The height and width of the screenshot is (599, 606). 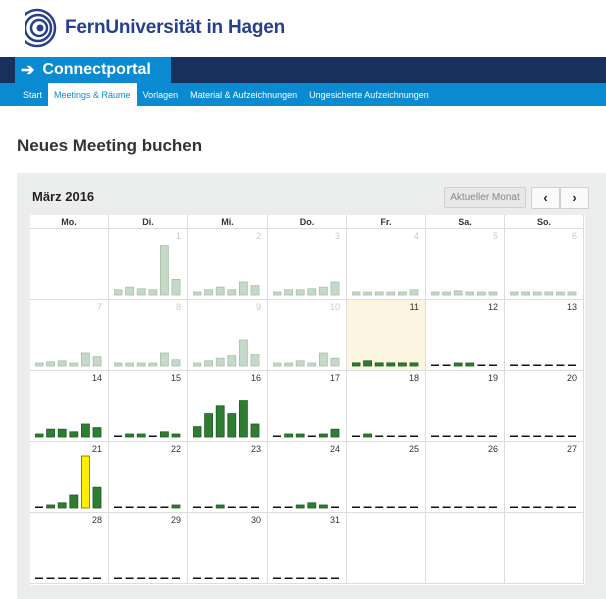 What do you see at coordinates (574, 198) in the screenshot?
I see `next-month-button: ›` at bounding box center [574, 198].